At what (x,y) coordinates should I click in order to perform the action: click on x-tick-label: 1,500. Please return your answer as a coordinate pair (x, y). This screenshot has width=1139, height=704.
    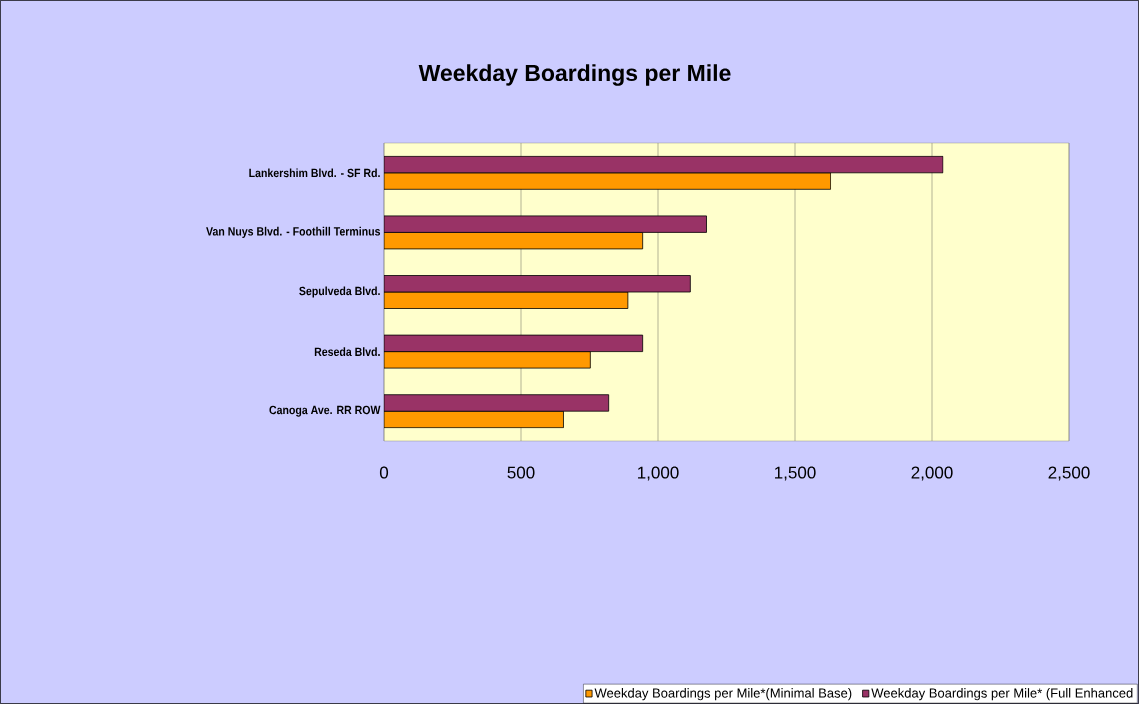
    Looking at the image, I should click on (795, 473).